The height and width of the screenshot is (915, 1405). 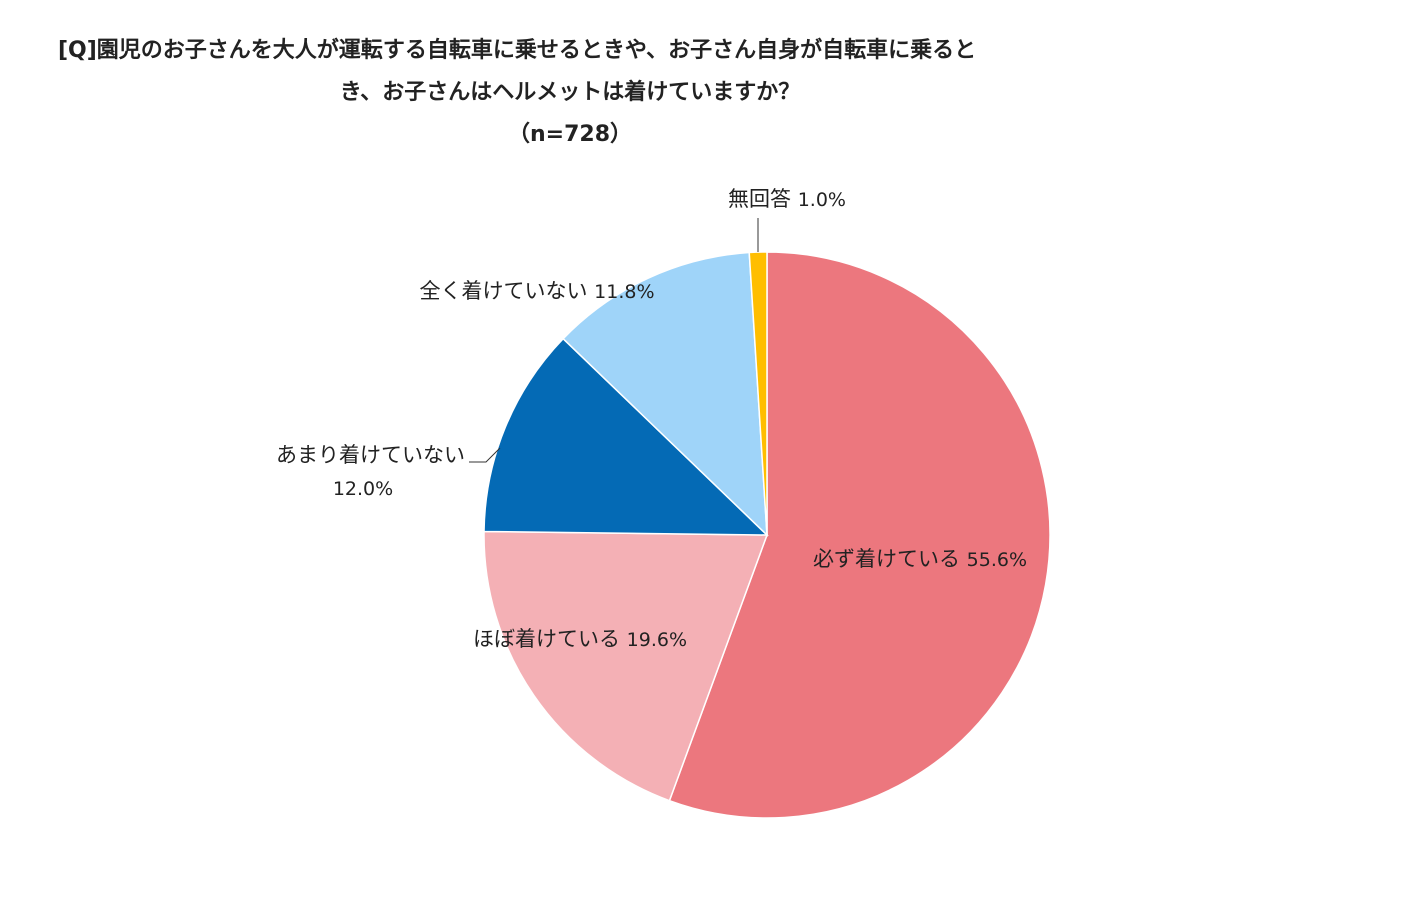 I want to click on slice-label-rarely: あまり着けていない 12.0%, so click(x=370, y=471).